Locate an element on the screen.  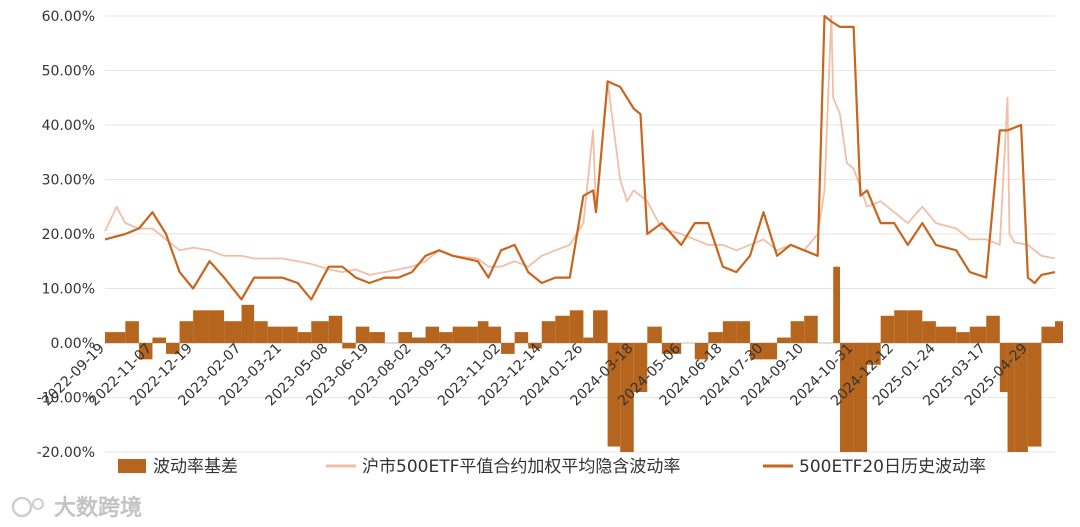
legend-label-hv: 500ETF20日历史波动率 is located at coordinates (892, 467).